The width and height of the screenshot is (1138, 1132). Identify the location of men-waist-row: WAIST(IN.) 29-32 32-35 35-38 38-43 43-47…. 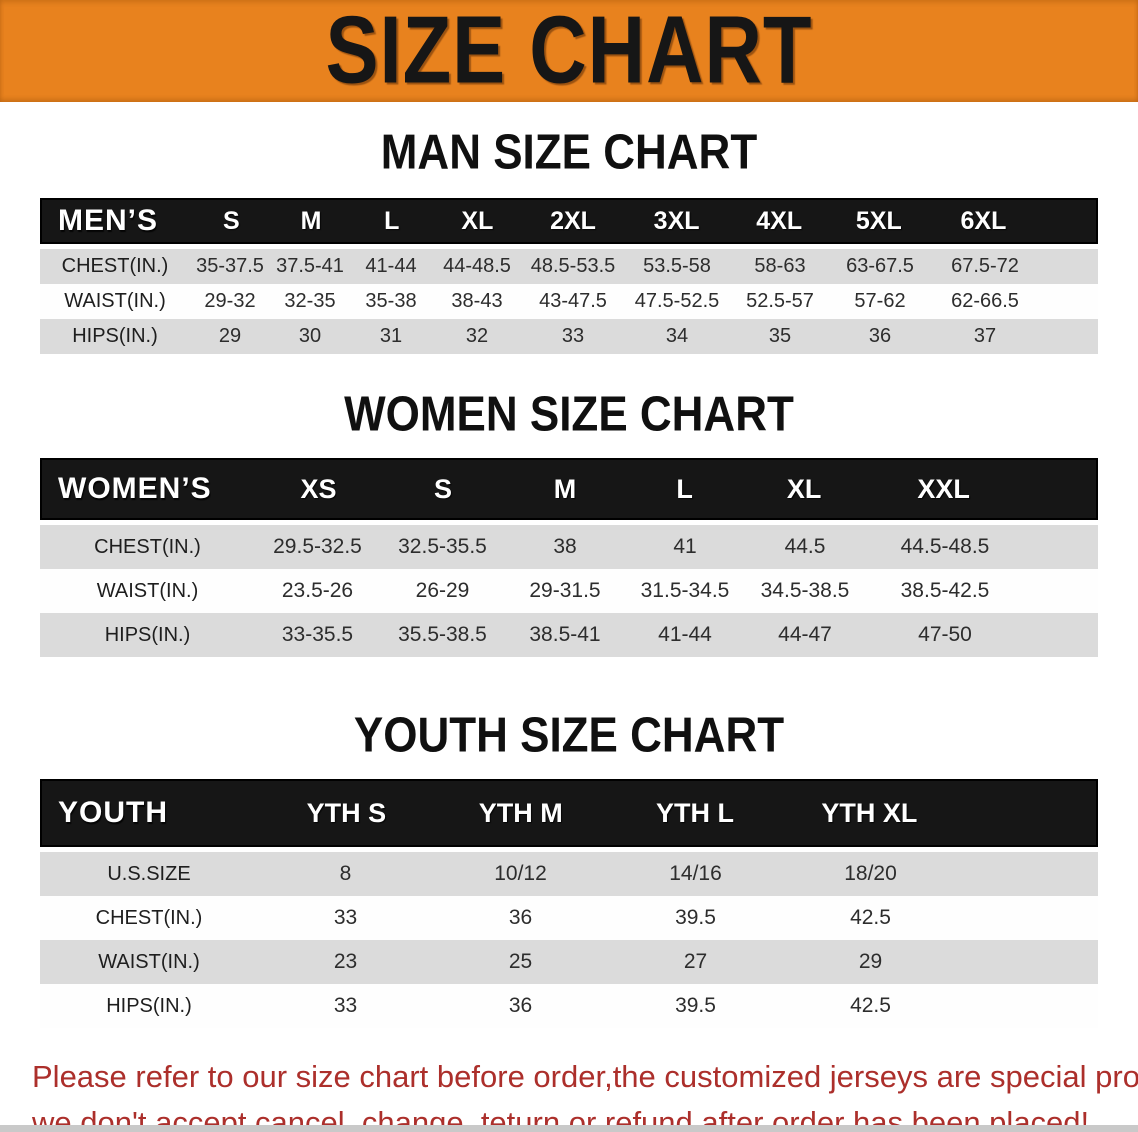
(569, 301).